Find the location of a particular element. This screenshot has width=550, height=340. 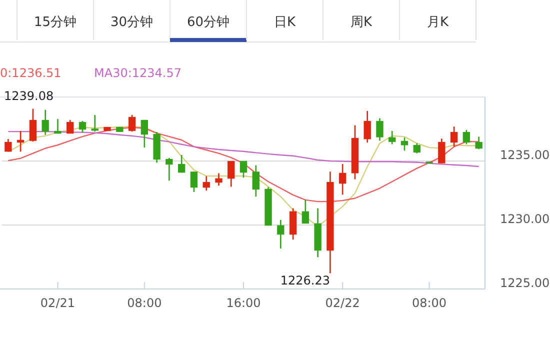

text: MA30:1234.57 is located at coordinates (138, 73).